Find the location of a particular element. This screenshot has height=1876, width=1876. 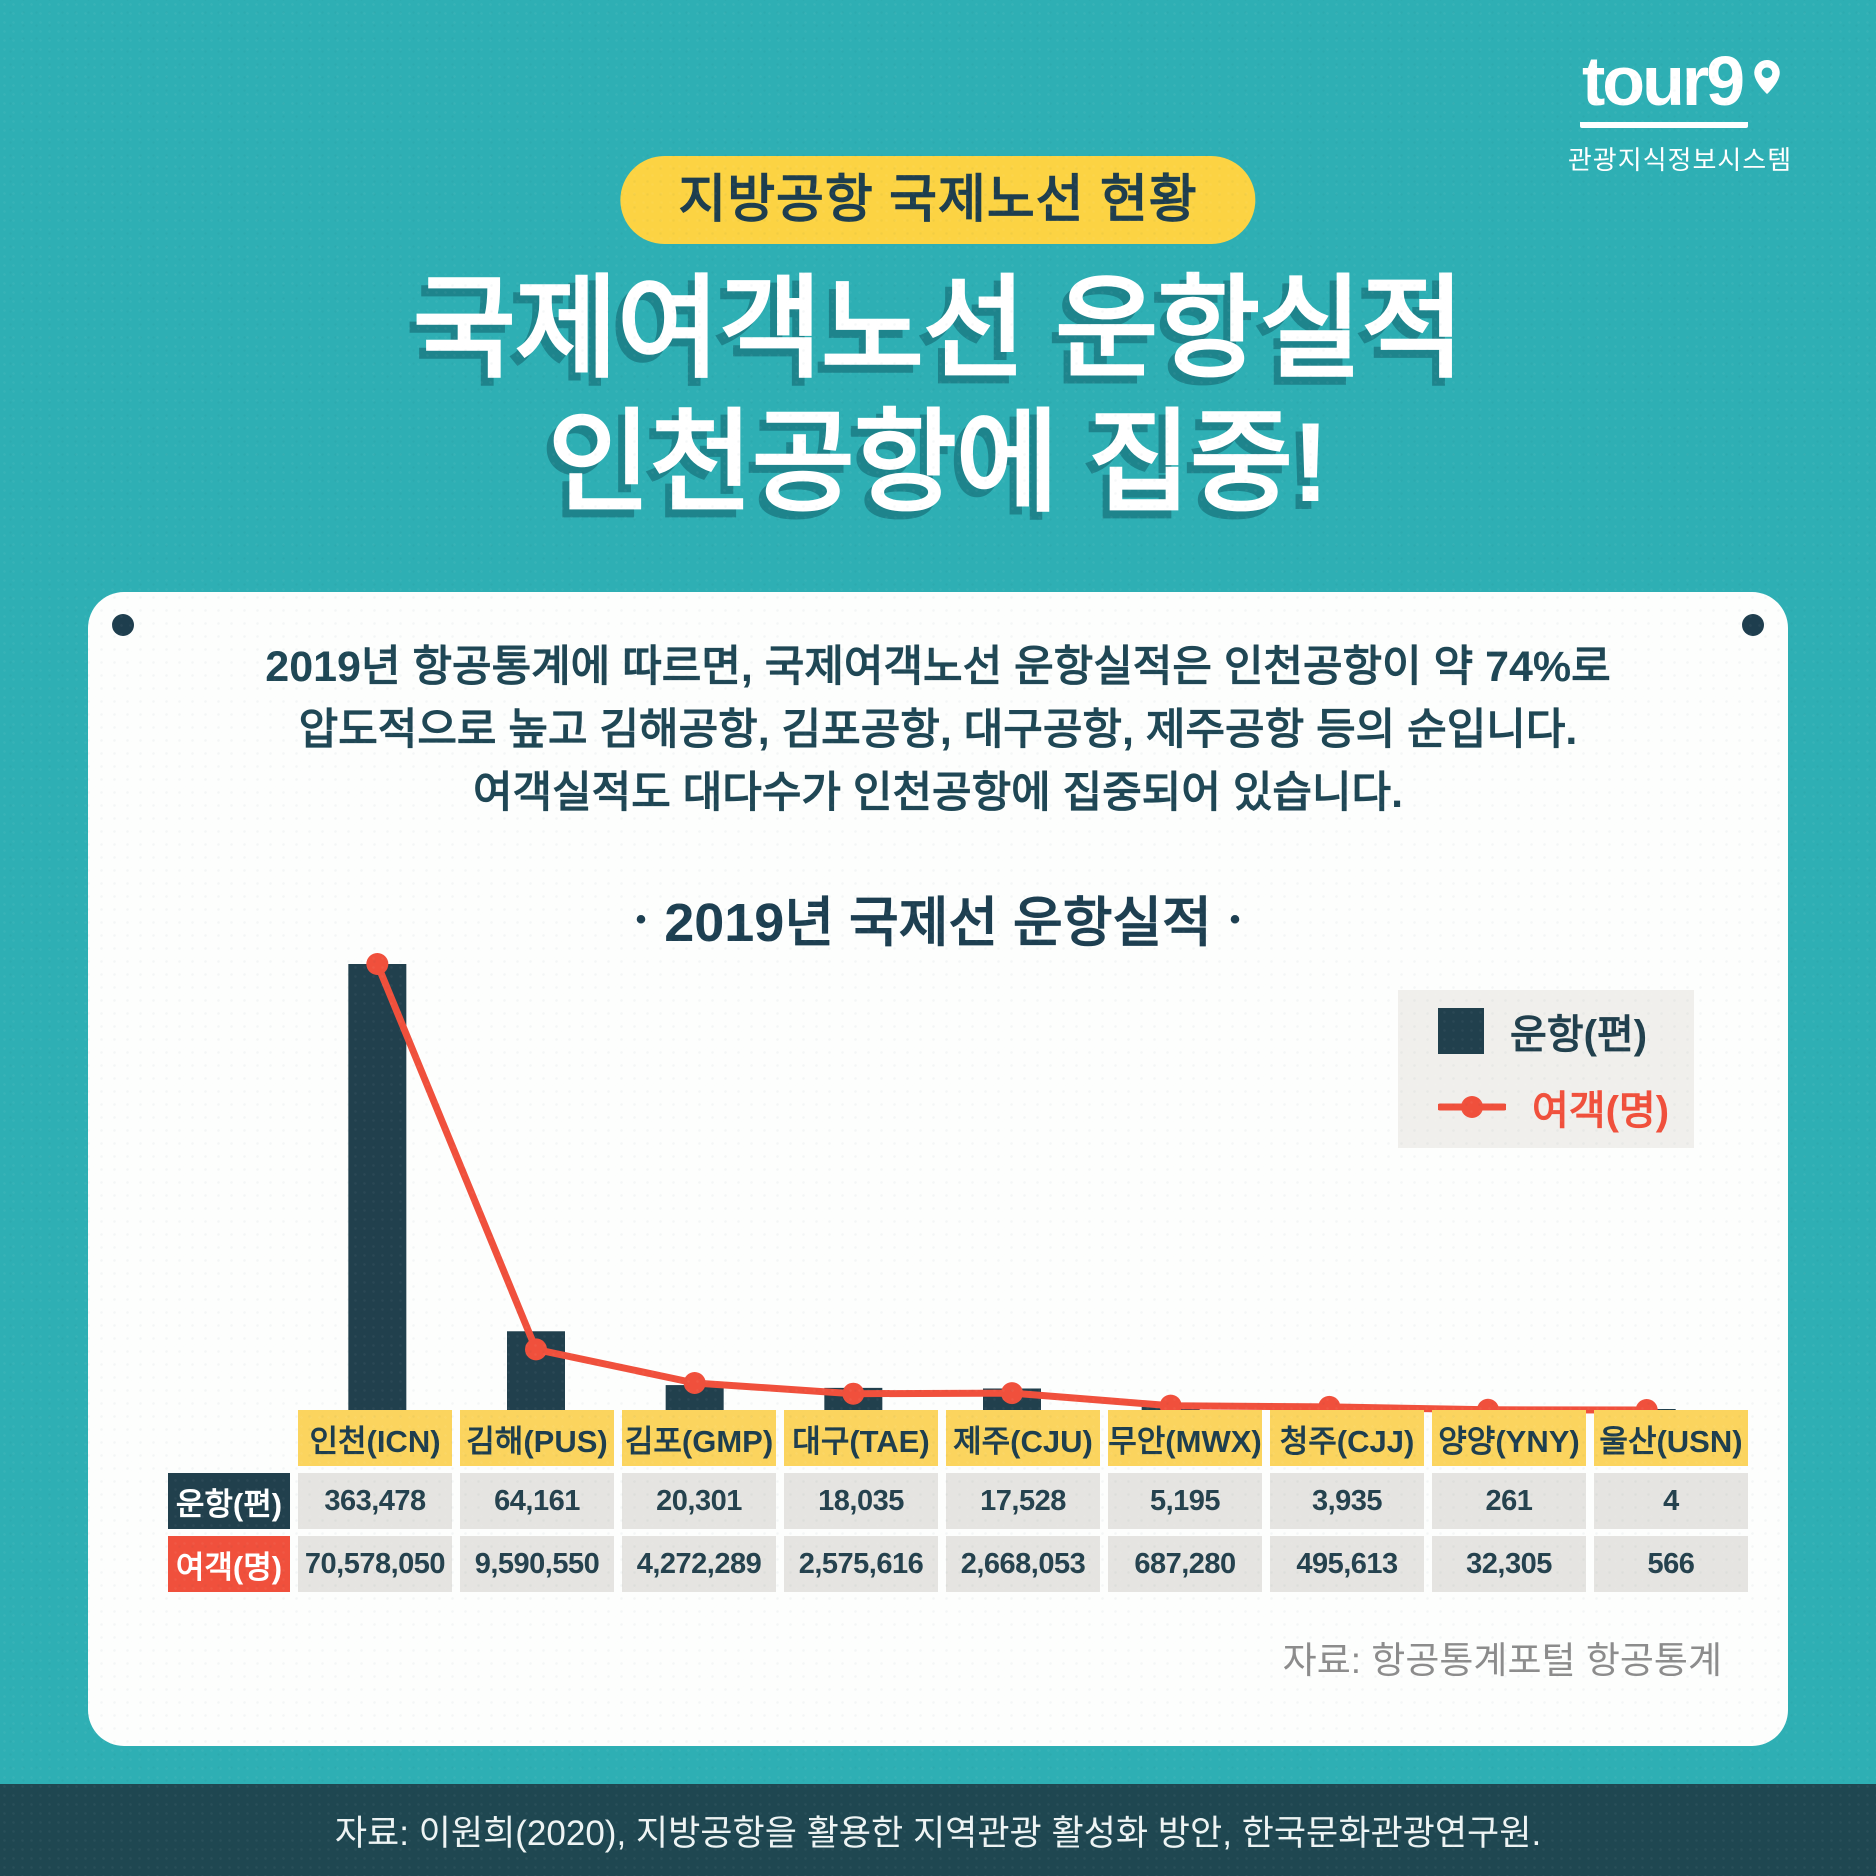

passengers-value-cell: 4,272,289 is located at coordinates (699, 1564).